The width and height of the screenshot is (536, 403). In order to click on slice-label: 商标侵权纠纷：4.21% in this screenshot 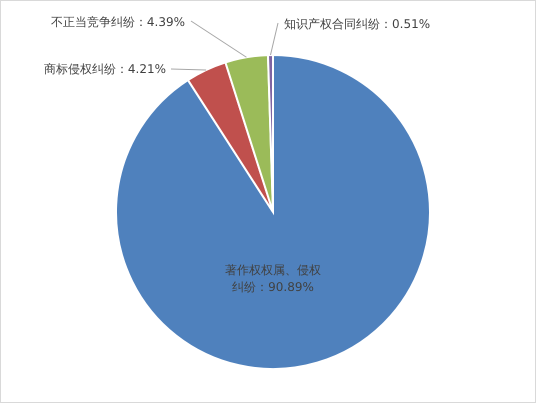, I will do `click(105, 69)`.